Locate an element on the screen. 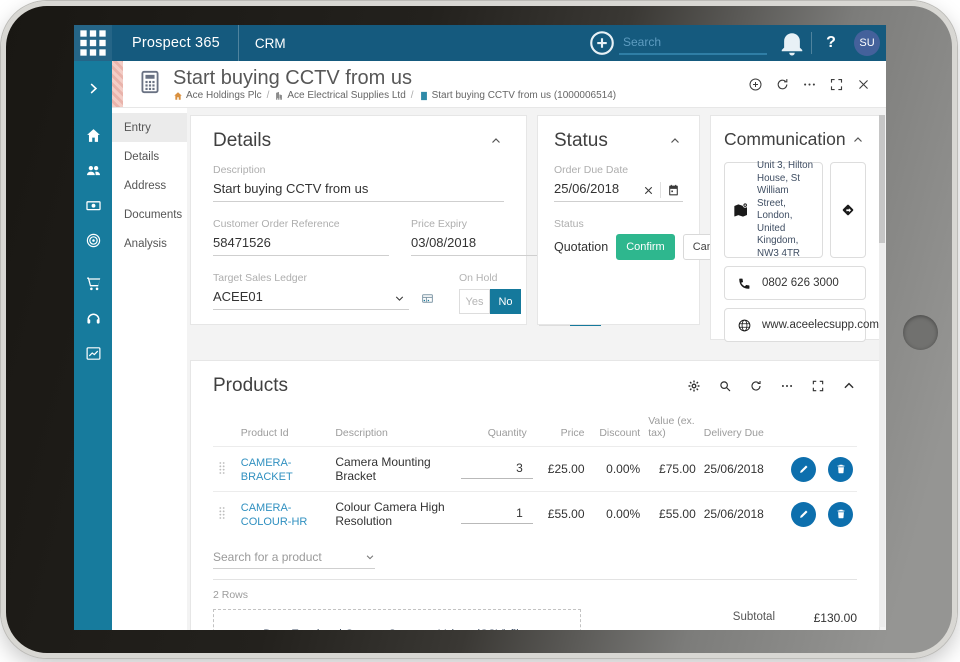 Image resolution: width=960 pixels, height=662 pixels. sidebar-expand-chevron-icon is located at coordinates (93, 88).